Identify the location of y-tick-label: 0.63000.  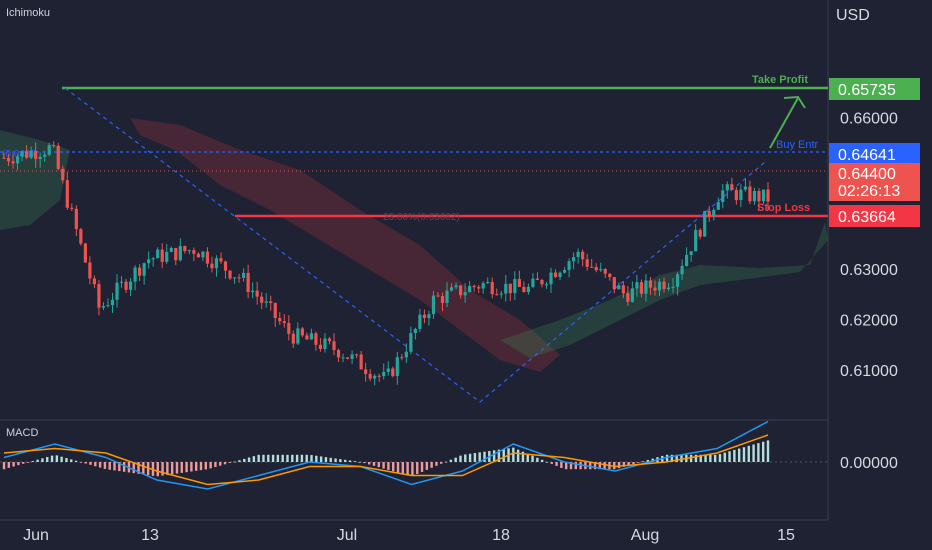
(869, 270).